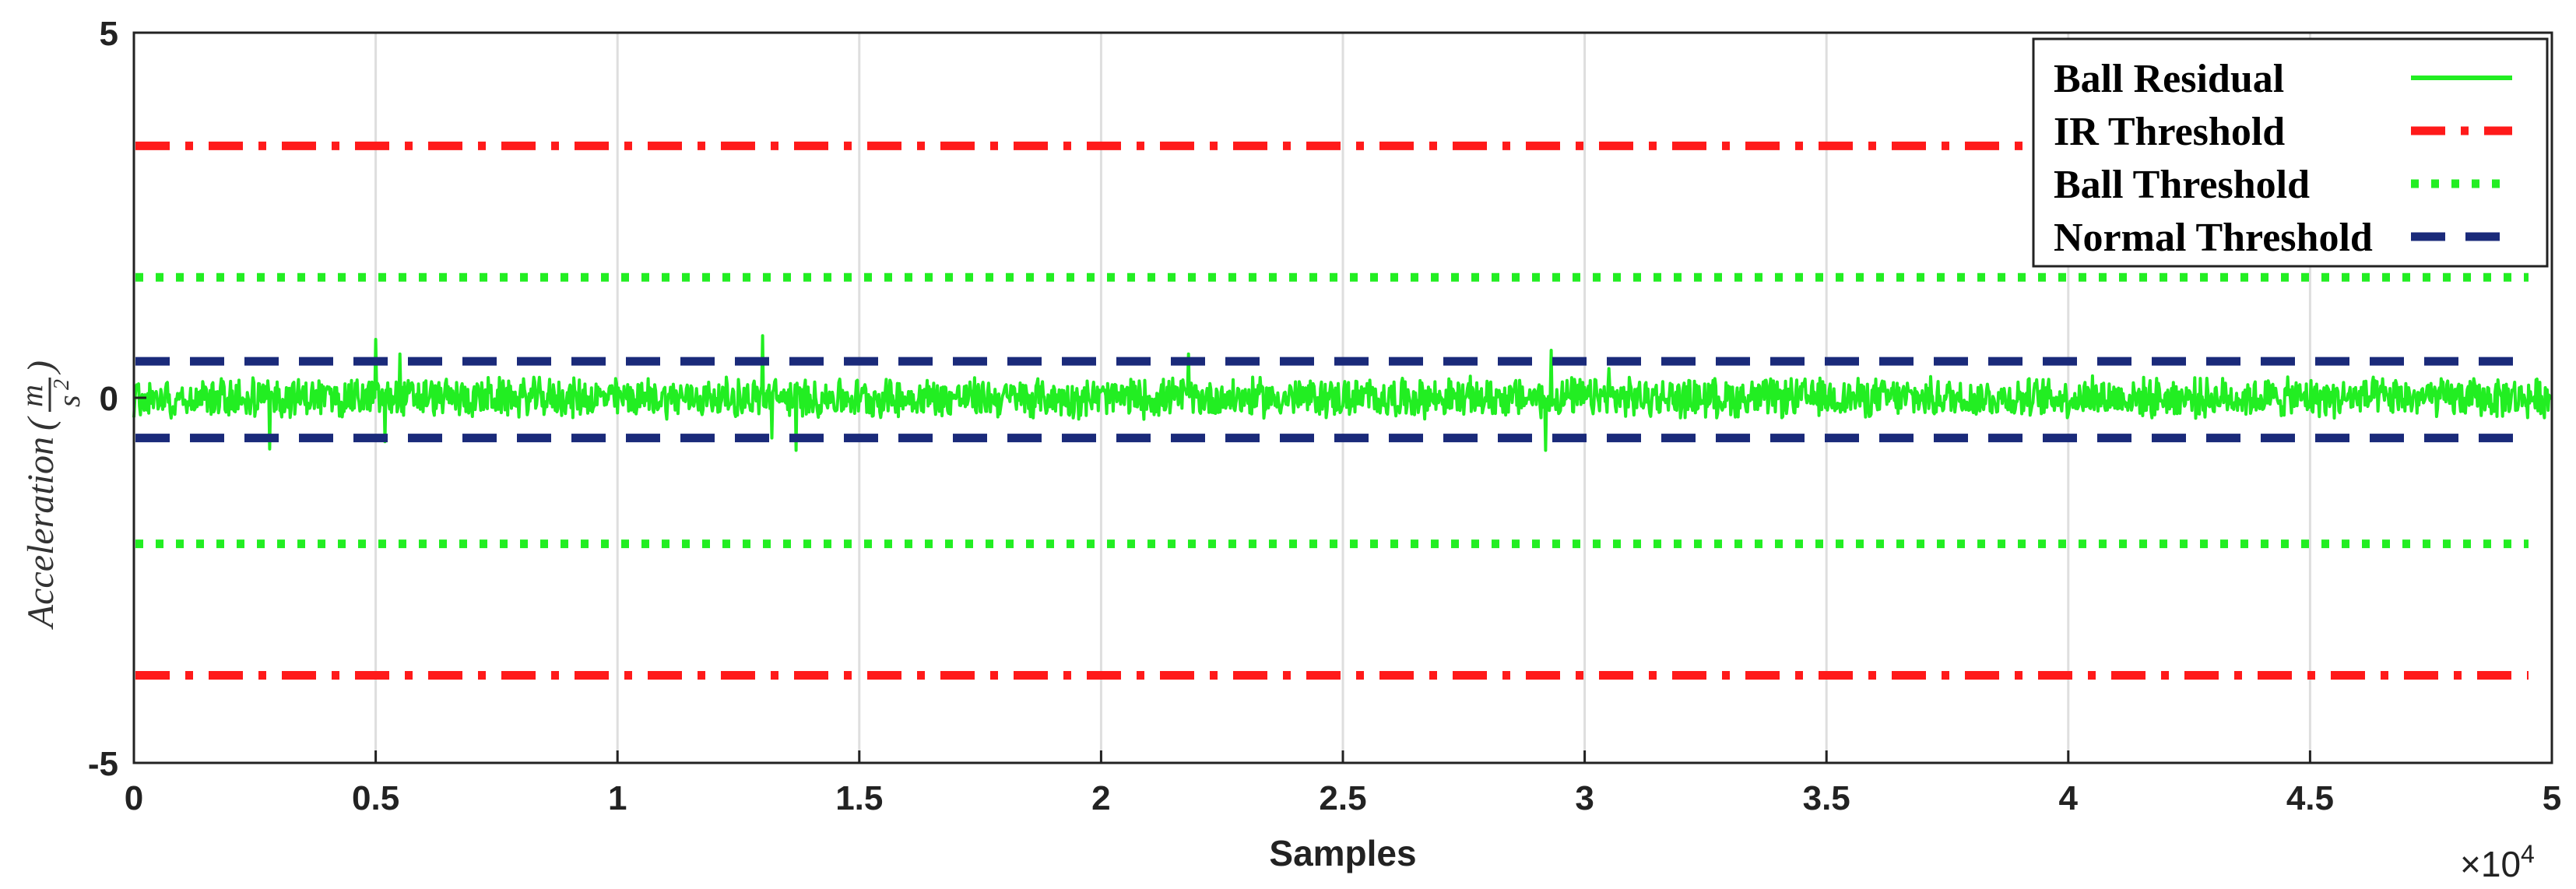  Describe the element at coordinates (41, 367) in the screenshot. I see `y-axis-label-close-paren: )` at that location.